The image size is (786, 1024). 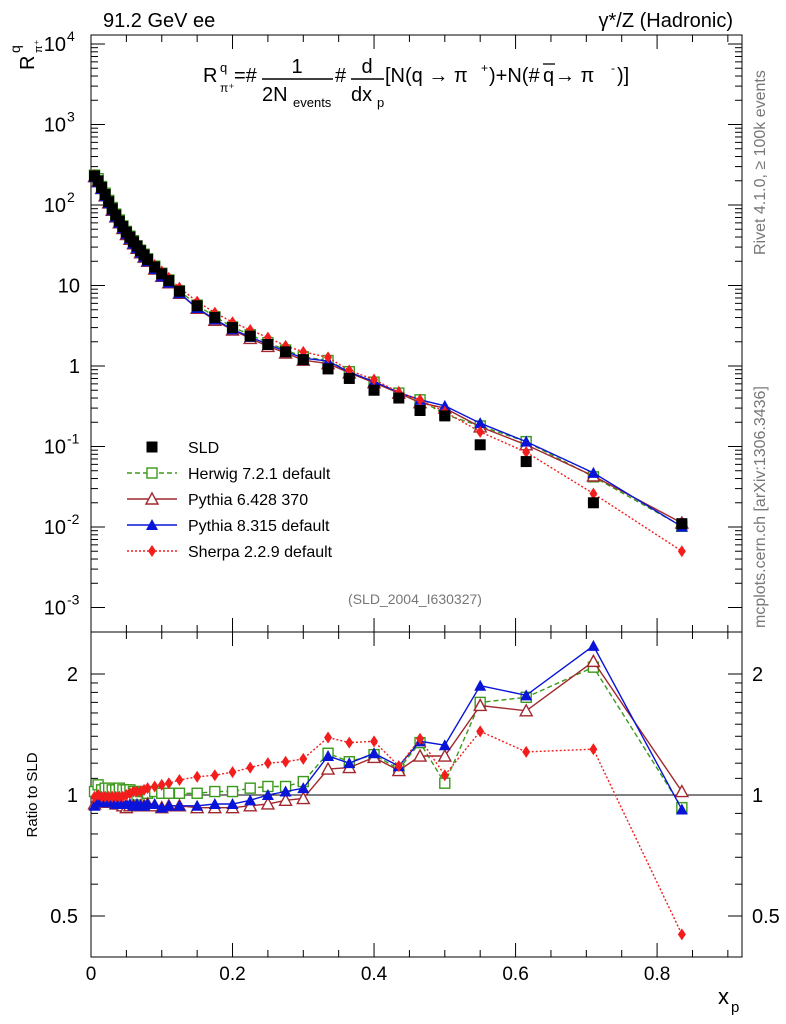 I want to click on legend-item: Pythia 8.315 default, so click(x=228, y=526).